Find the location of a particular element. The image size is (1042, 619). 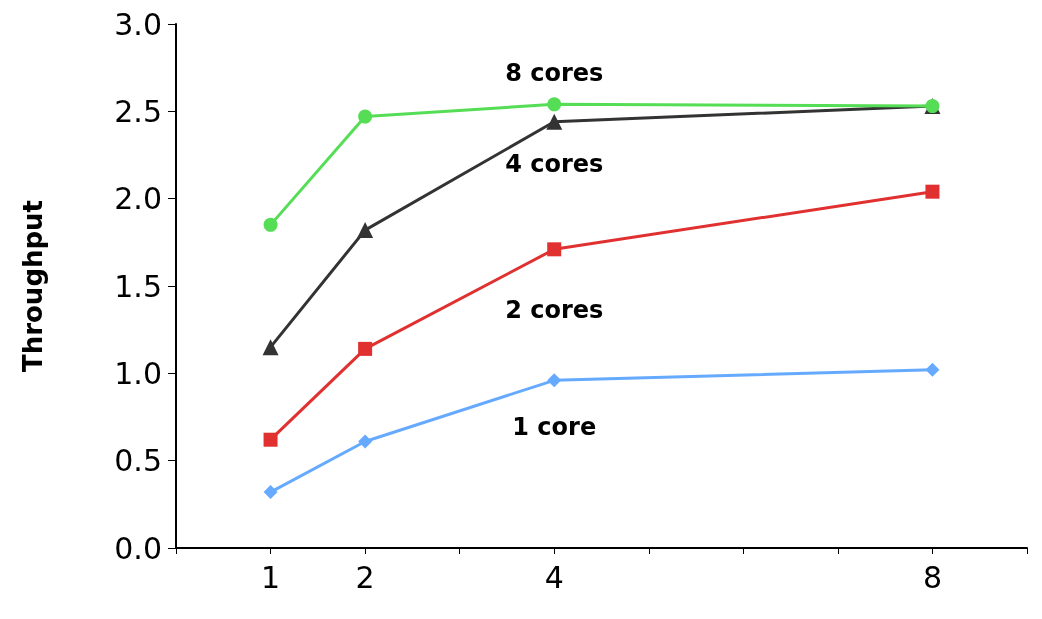

x-tick-label: 2 is located at coordinates (365, 577).